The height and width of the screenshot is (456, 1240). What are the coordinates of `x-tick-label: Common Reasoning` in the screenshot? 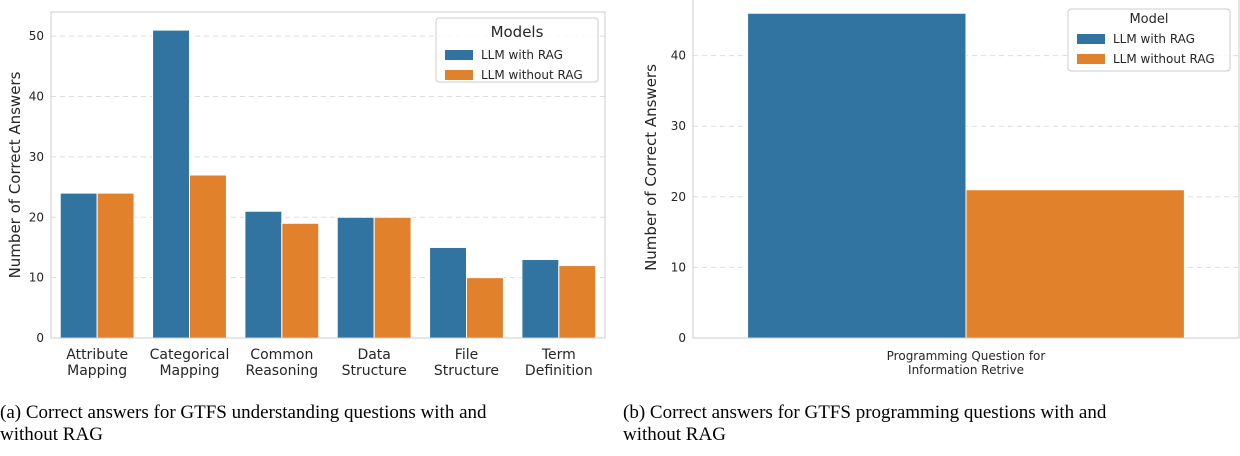 It's located at (281, 363).